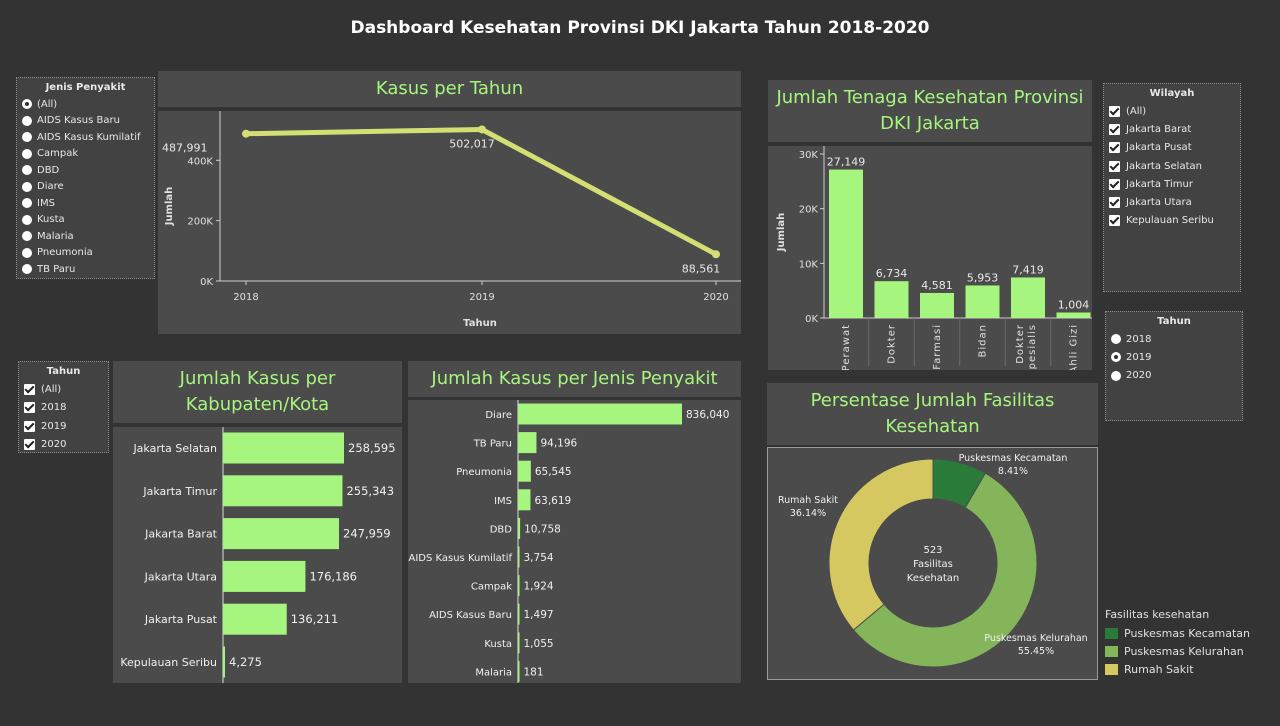 The image size is (1280, 726). I want to click on y-tick-label: 0K, so click(206, 282).